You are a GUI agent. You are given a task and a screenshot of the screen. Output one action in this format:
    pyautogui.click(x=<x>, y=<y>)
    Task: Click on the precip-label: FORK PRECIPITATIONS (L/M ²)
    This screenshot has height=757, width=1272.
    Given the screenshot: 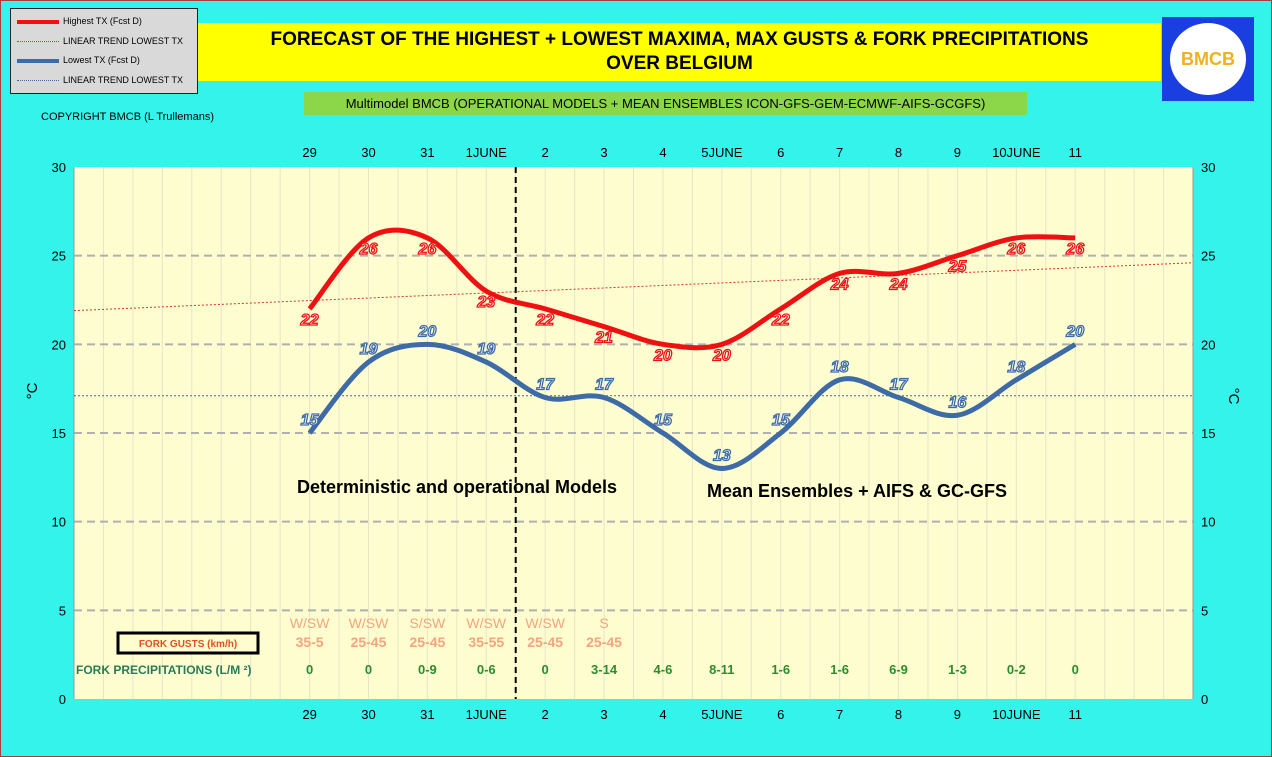 What is the action you would take?
    pyautogui.click(x=164, y=670)
    